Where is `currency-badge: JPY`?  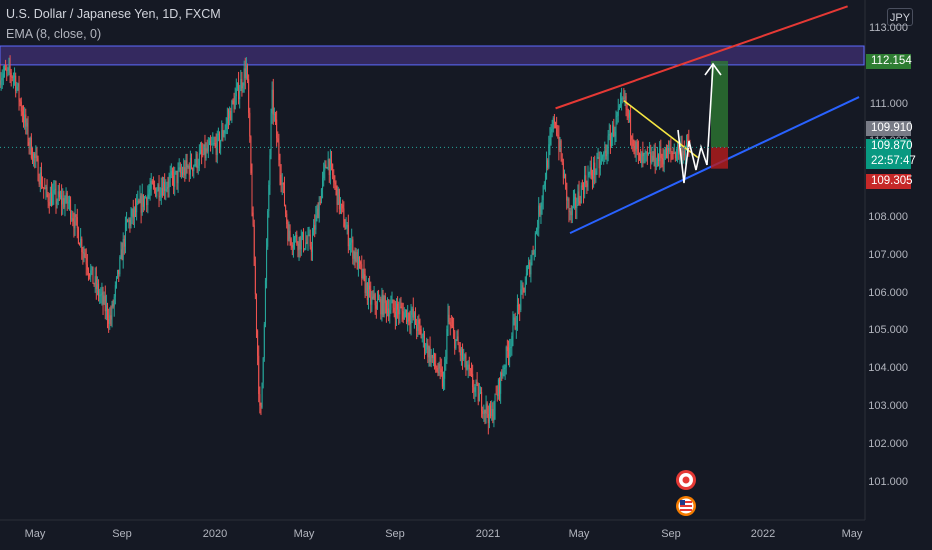 currency-badge: JPY is located at coordinates (900, 17).